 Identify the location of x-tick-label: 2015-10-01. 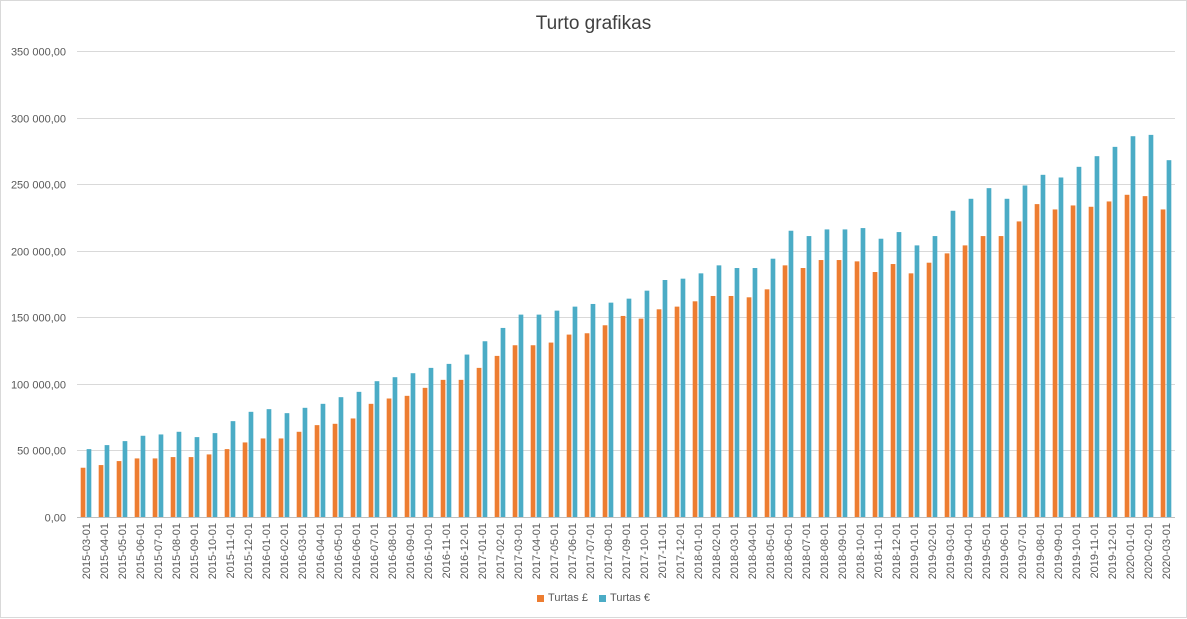
(213, 551).